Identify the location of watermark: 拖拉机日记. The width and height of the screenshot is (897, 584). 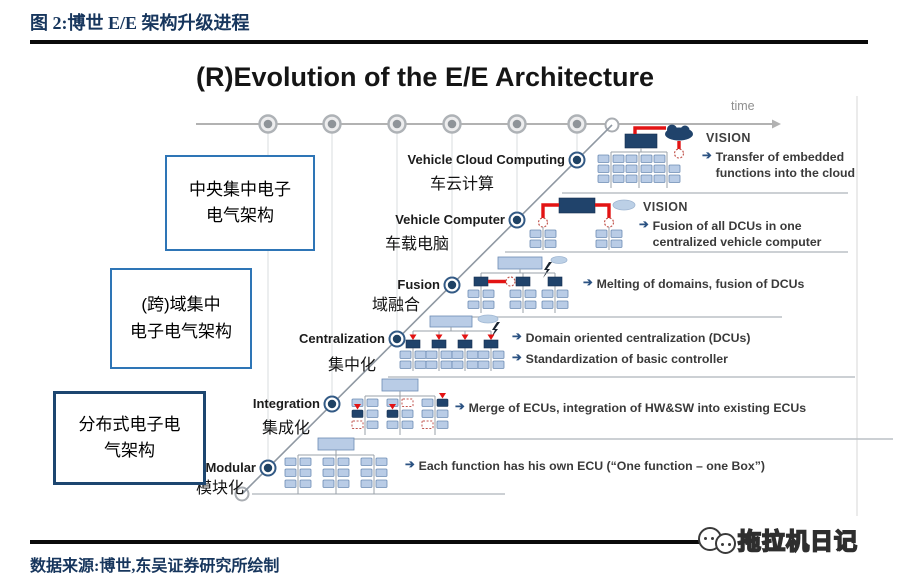
(778, 539).